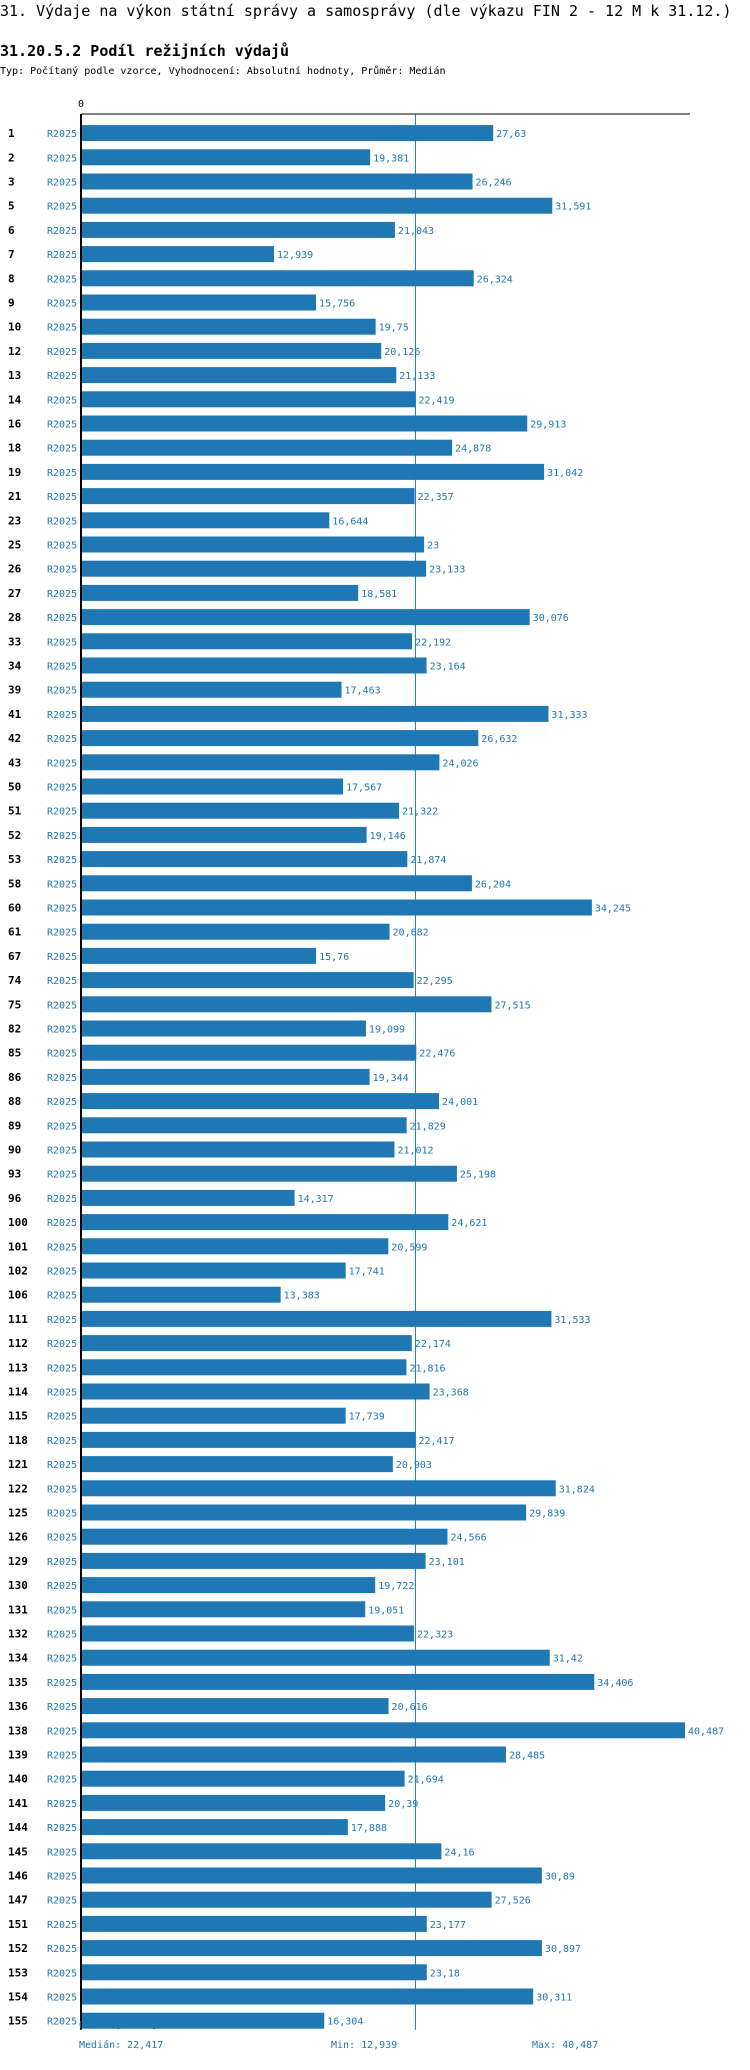 The height and width of the screenshot is (2070, 750). What do you see at coordinates (391, 1078) in the screenshot?
I see `value-label: 19,344` at bounding box center [391, 1078].